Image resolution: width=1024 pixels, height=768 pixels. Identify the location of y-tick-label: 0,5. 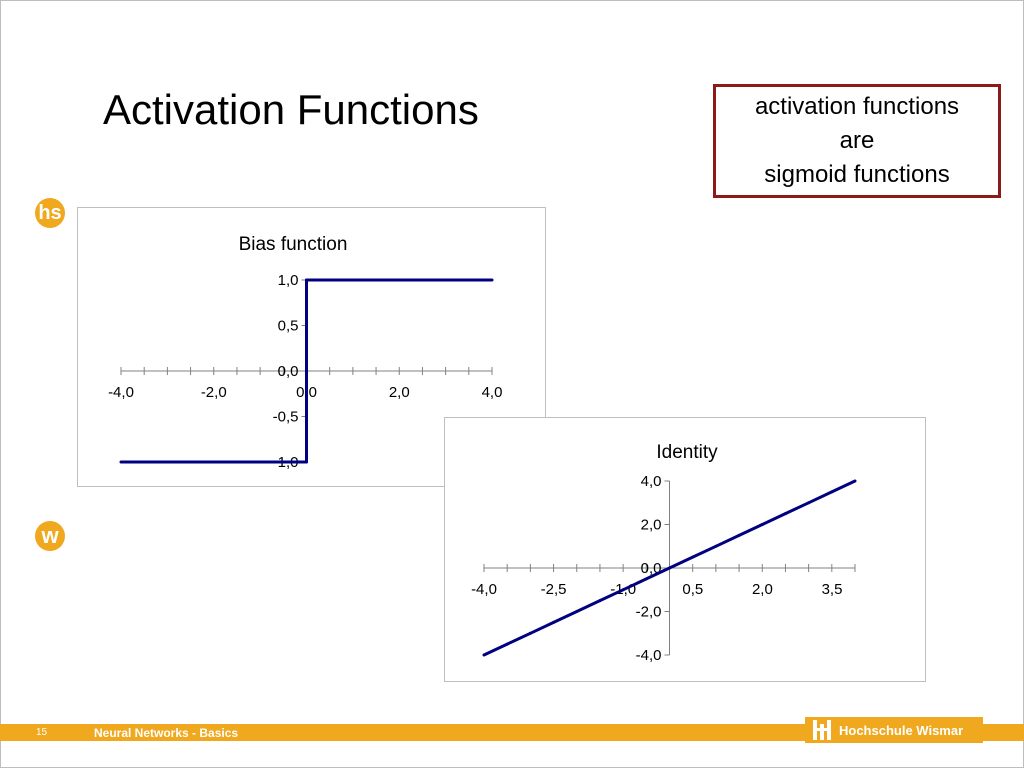
(288, 326).